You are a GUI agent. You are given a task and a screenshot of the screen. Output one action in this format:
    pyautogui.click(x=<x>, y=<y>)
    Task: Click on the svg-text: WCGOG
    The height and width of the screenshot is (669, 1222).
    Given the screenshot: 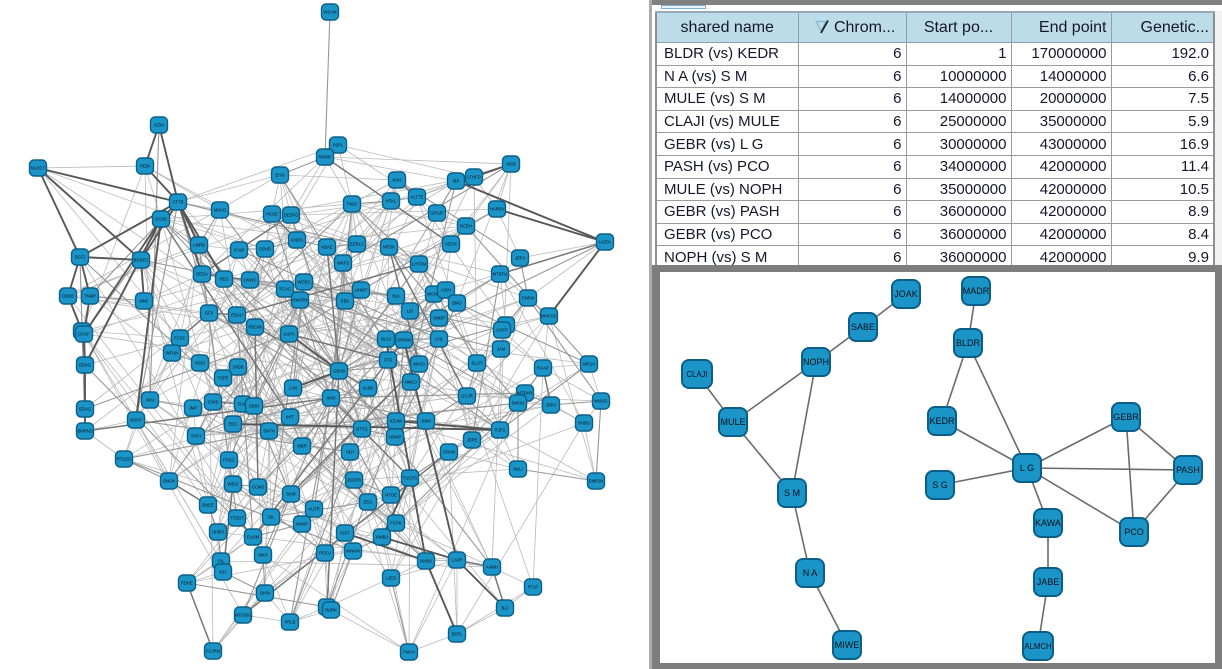 What is the action you would take?
    pyautogui.click(x=243, y=615)
    